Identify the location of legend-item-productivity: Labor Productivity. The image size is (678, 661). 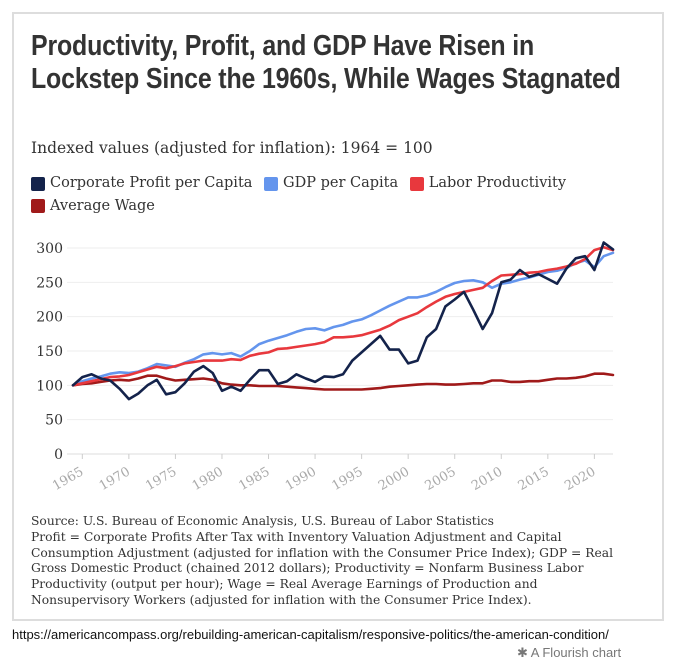
(488, 183).